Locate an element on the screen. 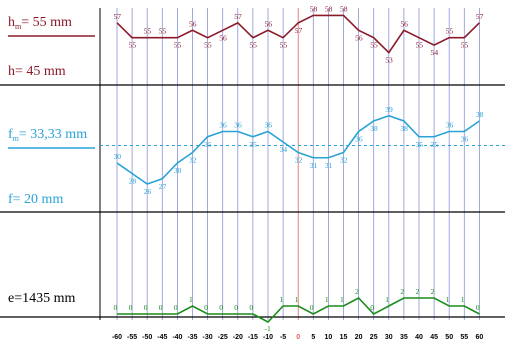 This screenshot has width=513, height=345. x-tick-label: 40 is located at coordinates (419, 337).